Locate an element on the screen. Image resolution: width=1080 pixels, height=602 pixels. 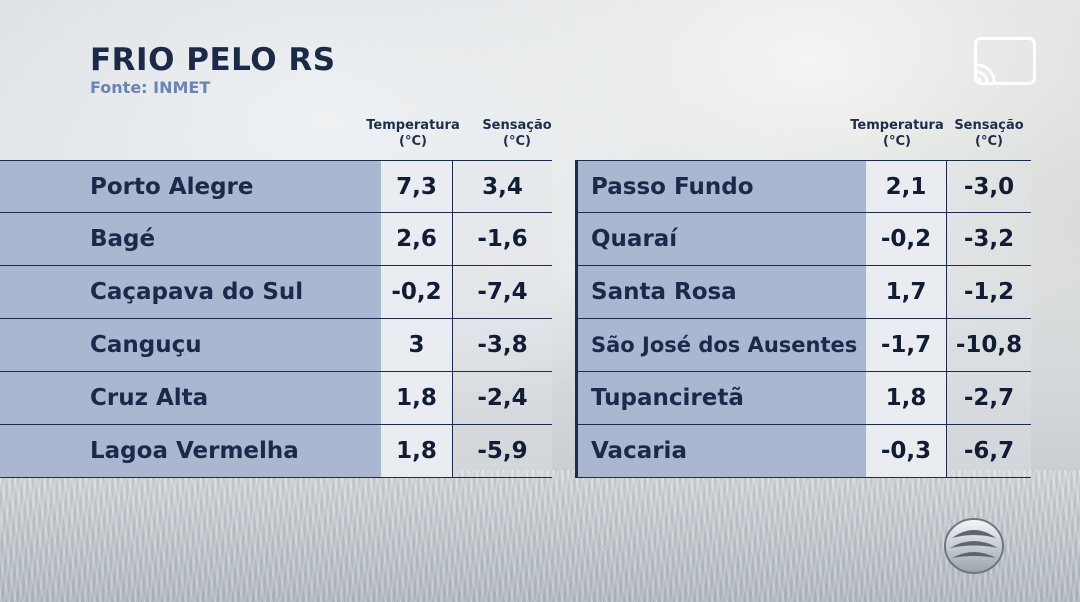
city-name: Porto Alegre is located at coordinates (190, 186).